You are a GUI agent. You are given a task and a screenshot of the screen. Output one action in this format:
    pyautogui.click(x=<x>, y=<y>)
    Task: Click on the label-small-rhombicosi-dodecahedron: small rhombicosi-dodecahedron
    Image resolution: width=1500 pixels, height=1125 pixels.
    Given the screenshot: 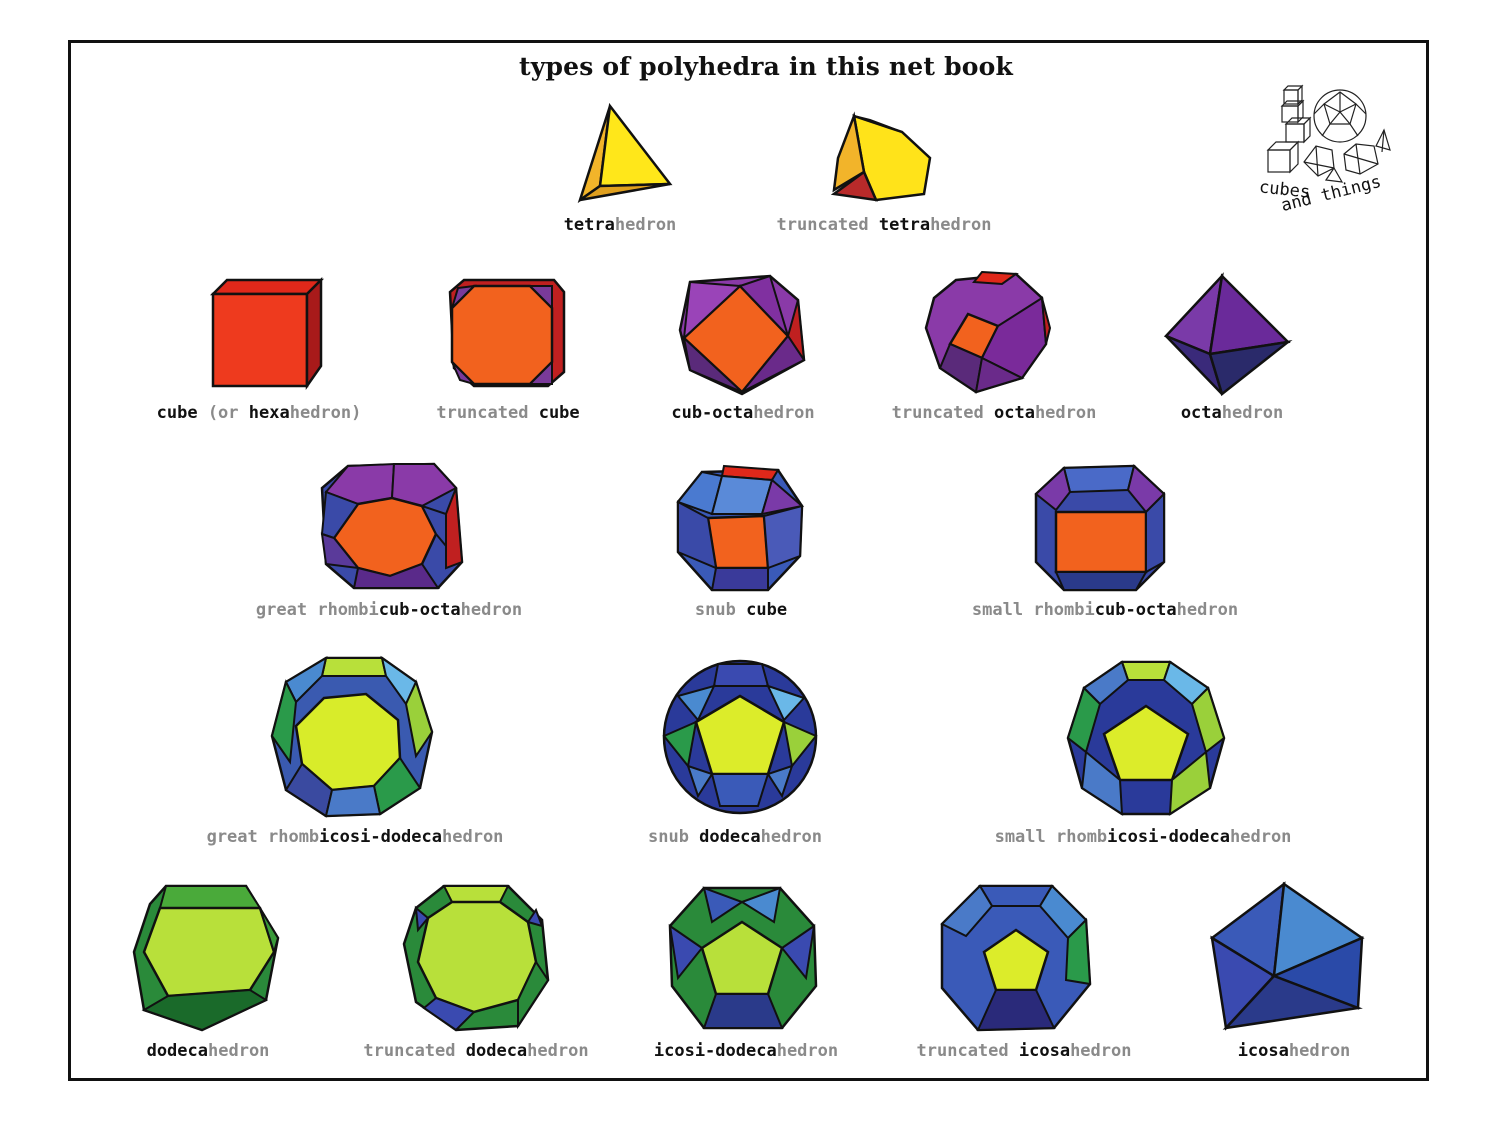 What is the action you would take?
    pyautogui.click(x=1143, y=837)
    